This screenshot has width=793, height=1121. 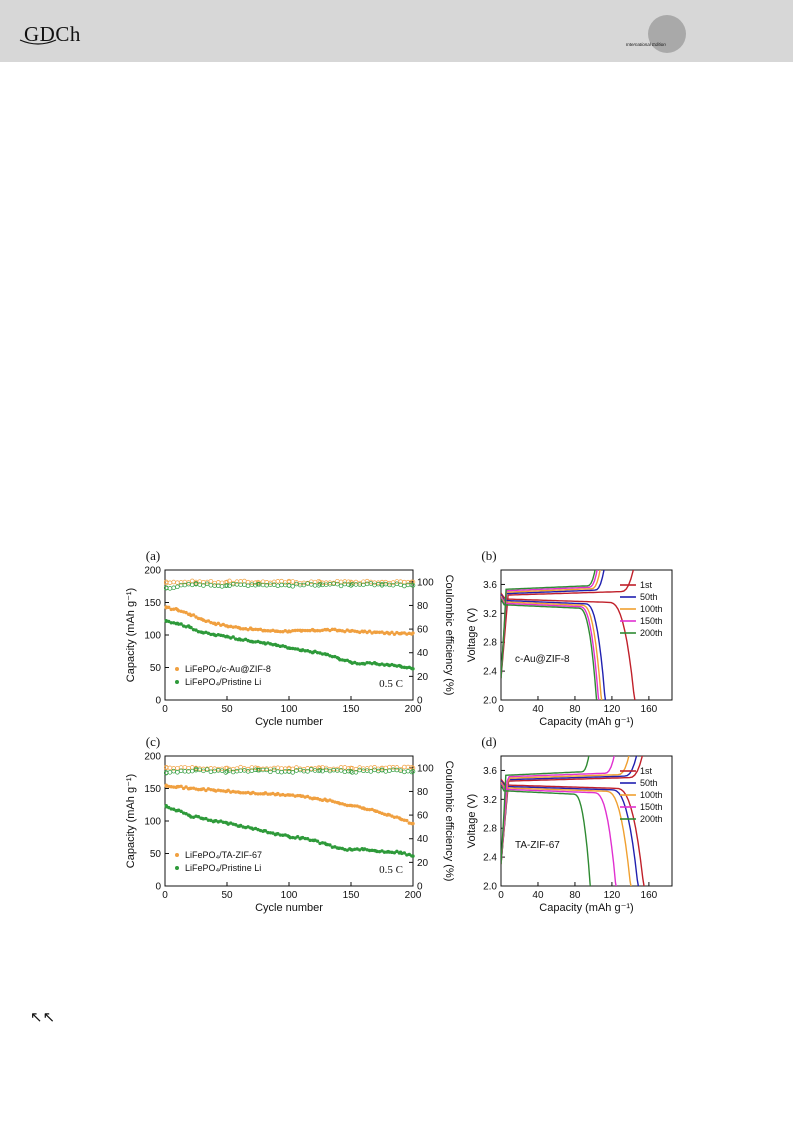 I want to click on gdch-logo-swoosh, so click(x=38, y=42).